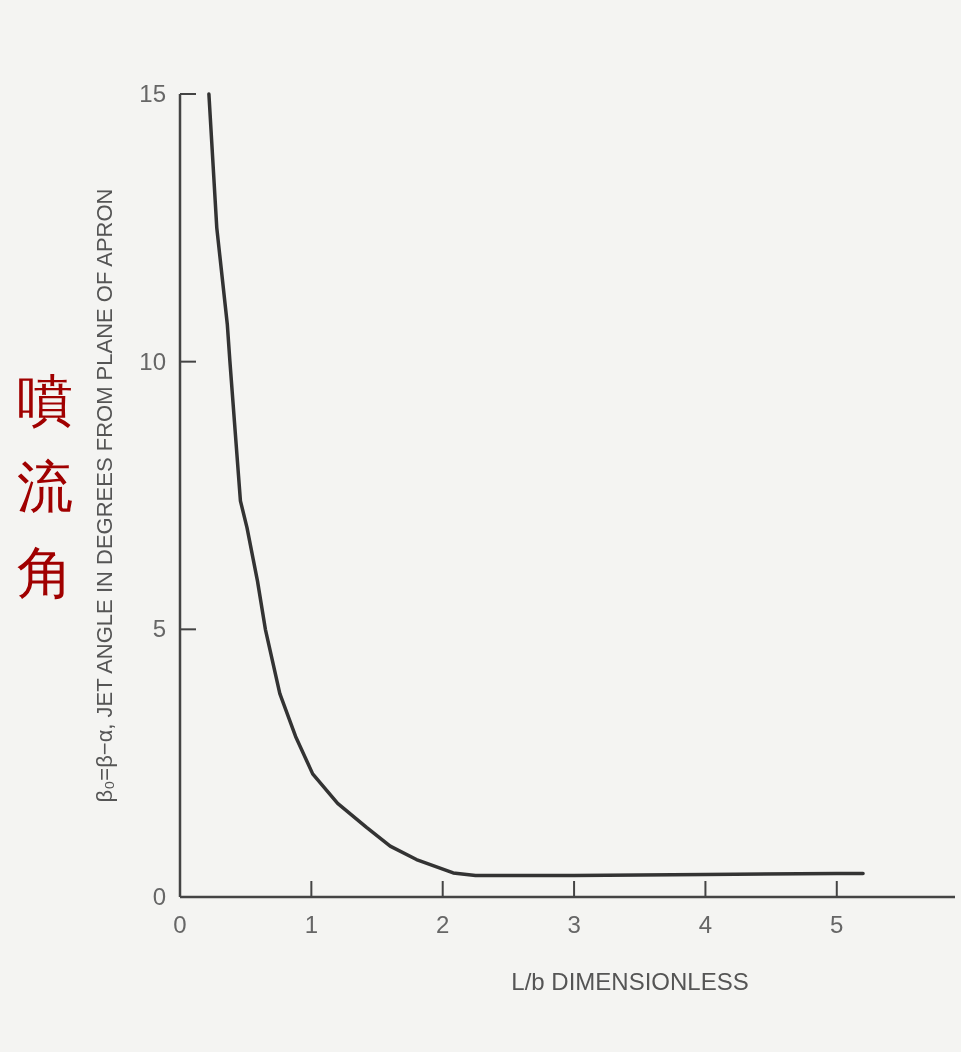 The height and width of the screenshot is (1052, 961). Describe the element at coordinates (159, 629) in the screenshot. I see `y-tick-label: 5` at that location.